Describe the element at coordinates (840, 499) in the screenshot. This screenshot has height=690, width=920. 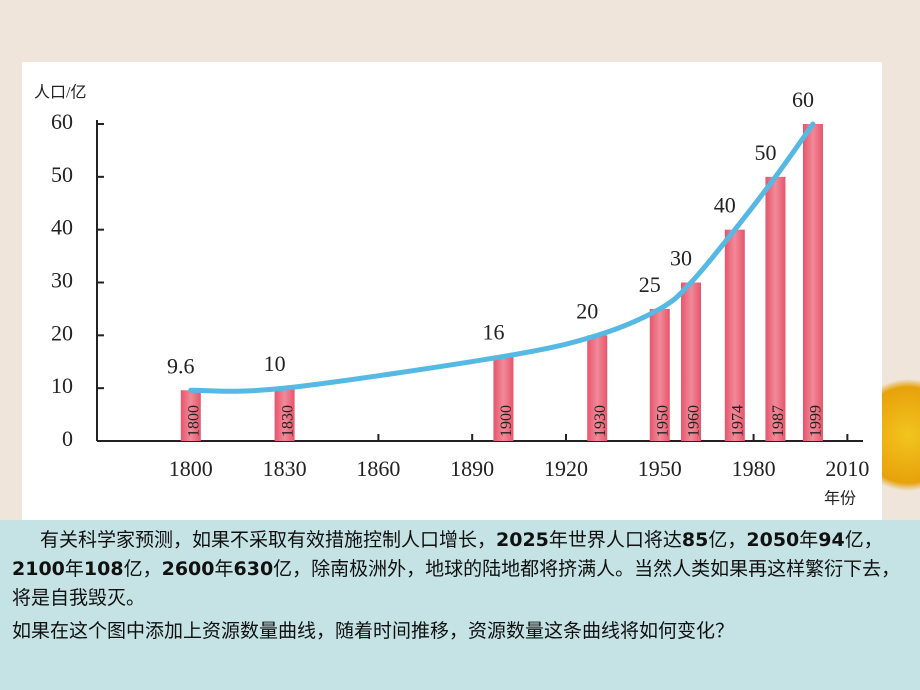
I see `x-axis-label: 年份` at that location.